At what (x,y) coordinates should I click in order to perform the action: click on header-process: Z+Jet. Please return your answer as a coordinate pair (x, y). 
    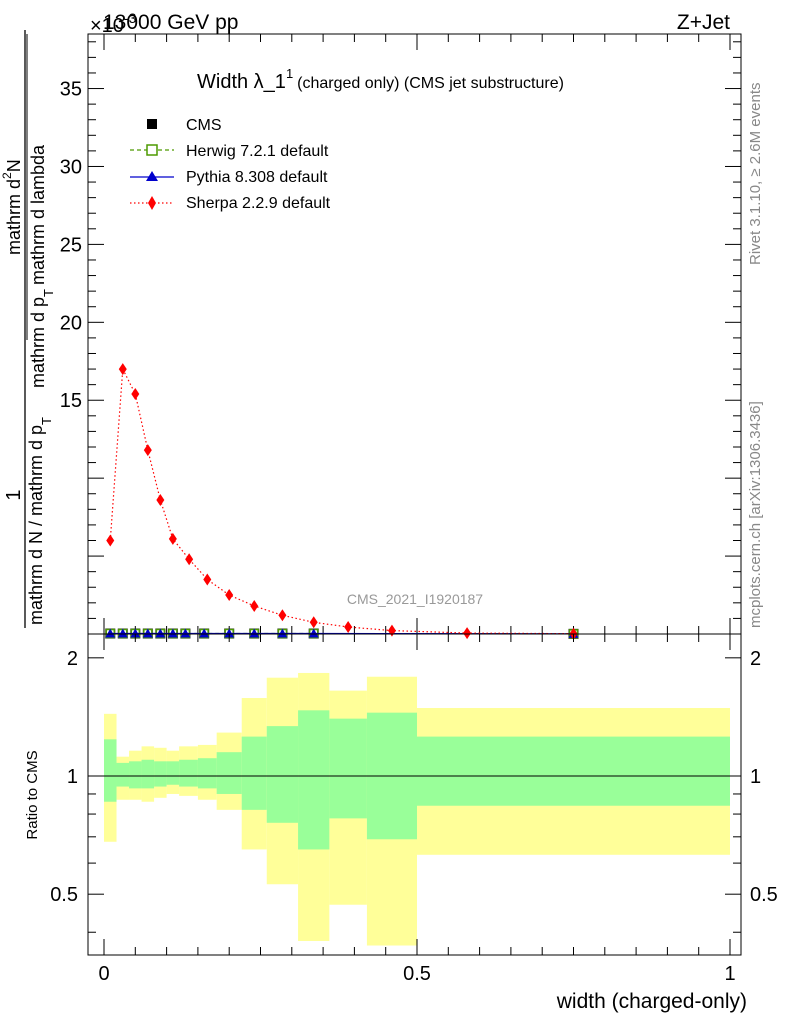
    Looking at the image, I should click on (703, 22).